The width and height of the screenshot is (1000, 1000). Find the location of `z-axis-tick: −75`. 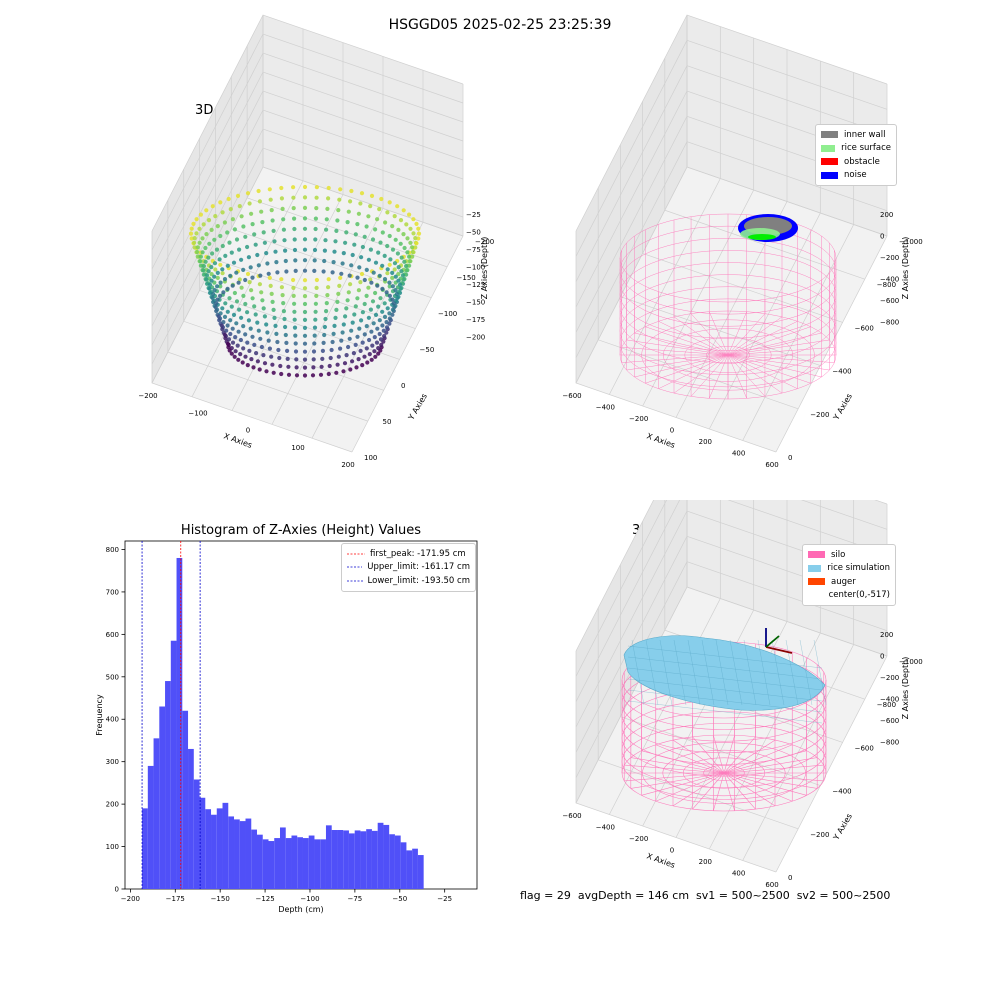

z-axis-tick: −75 is located at coordinates (473, 250).